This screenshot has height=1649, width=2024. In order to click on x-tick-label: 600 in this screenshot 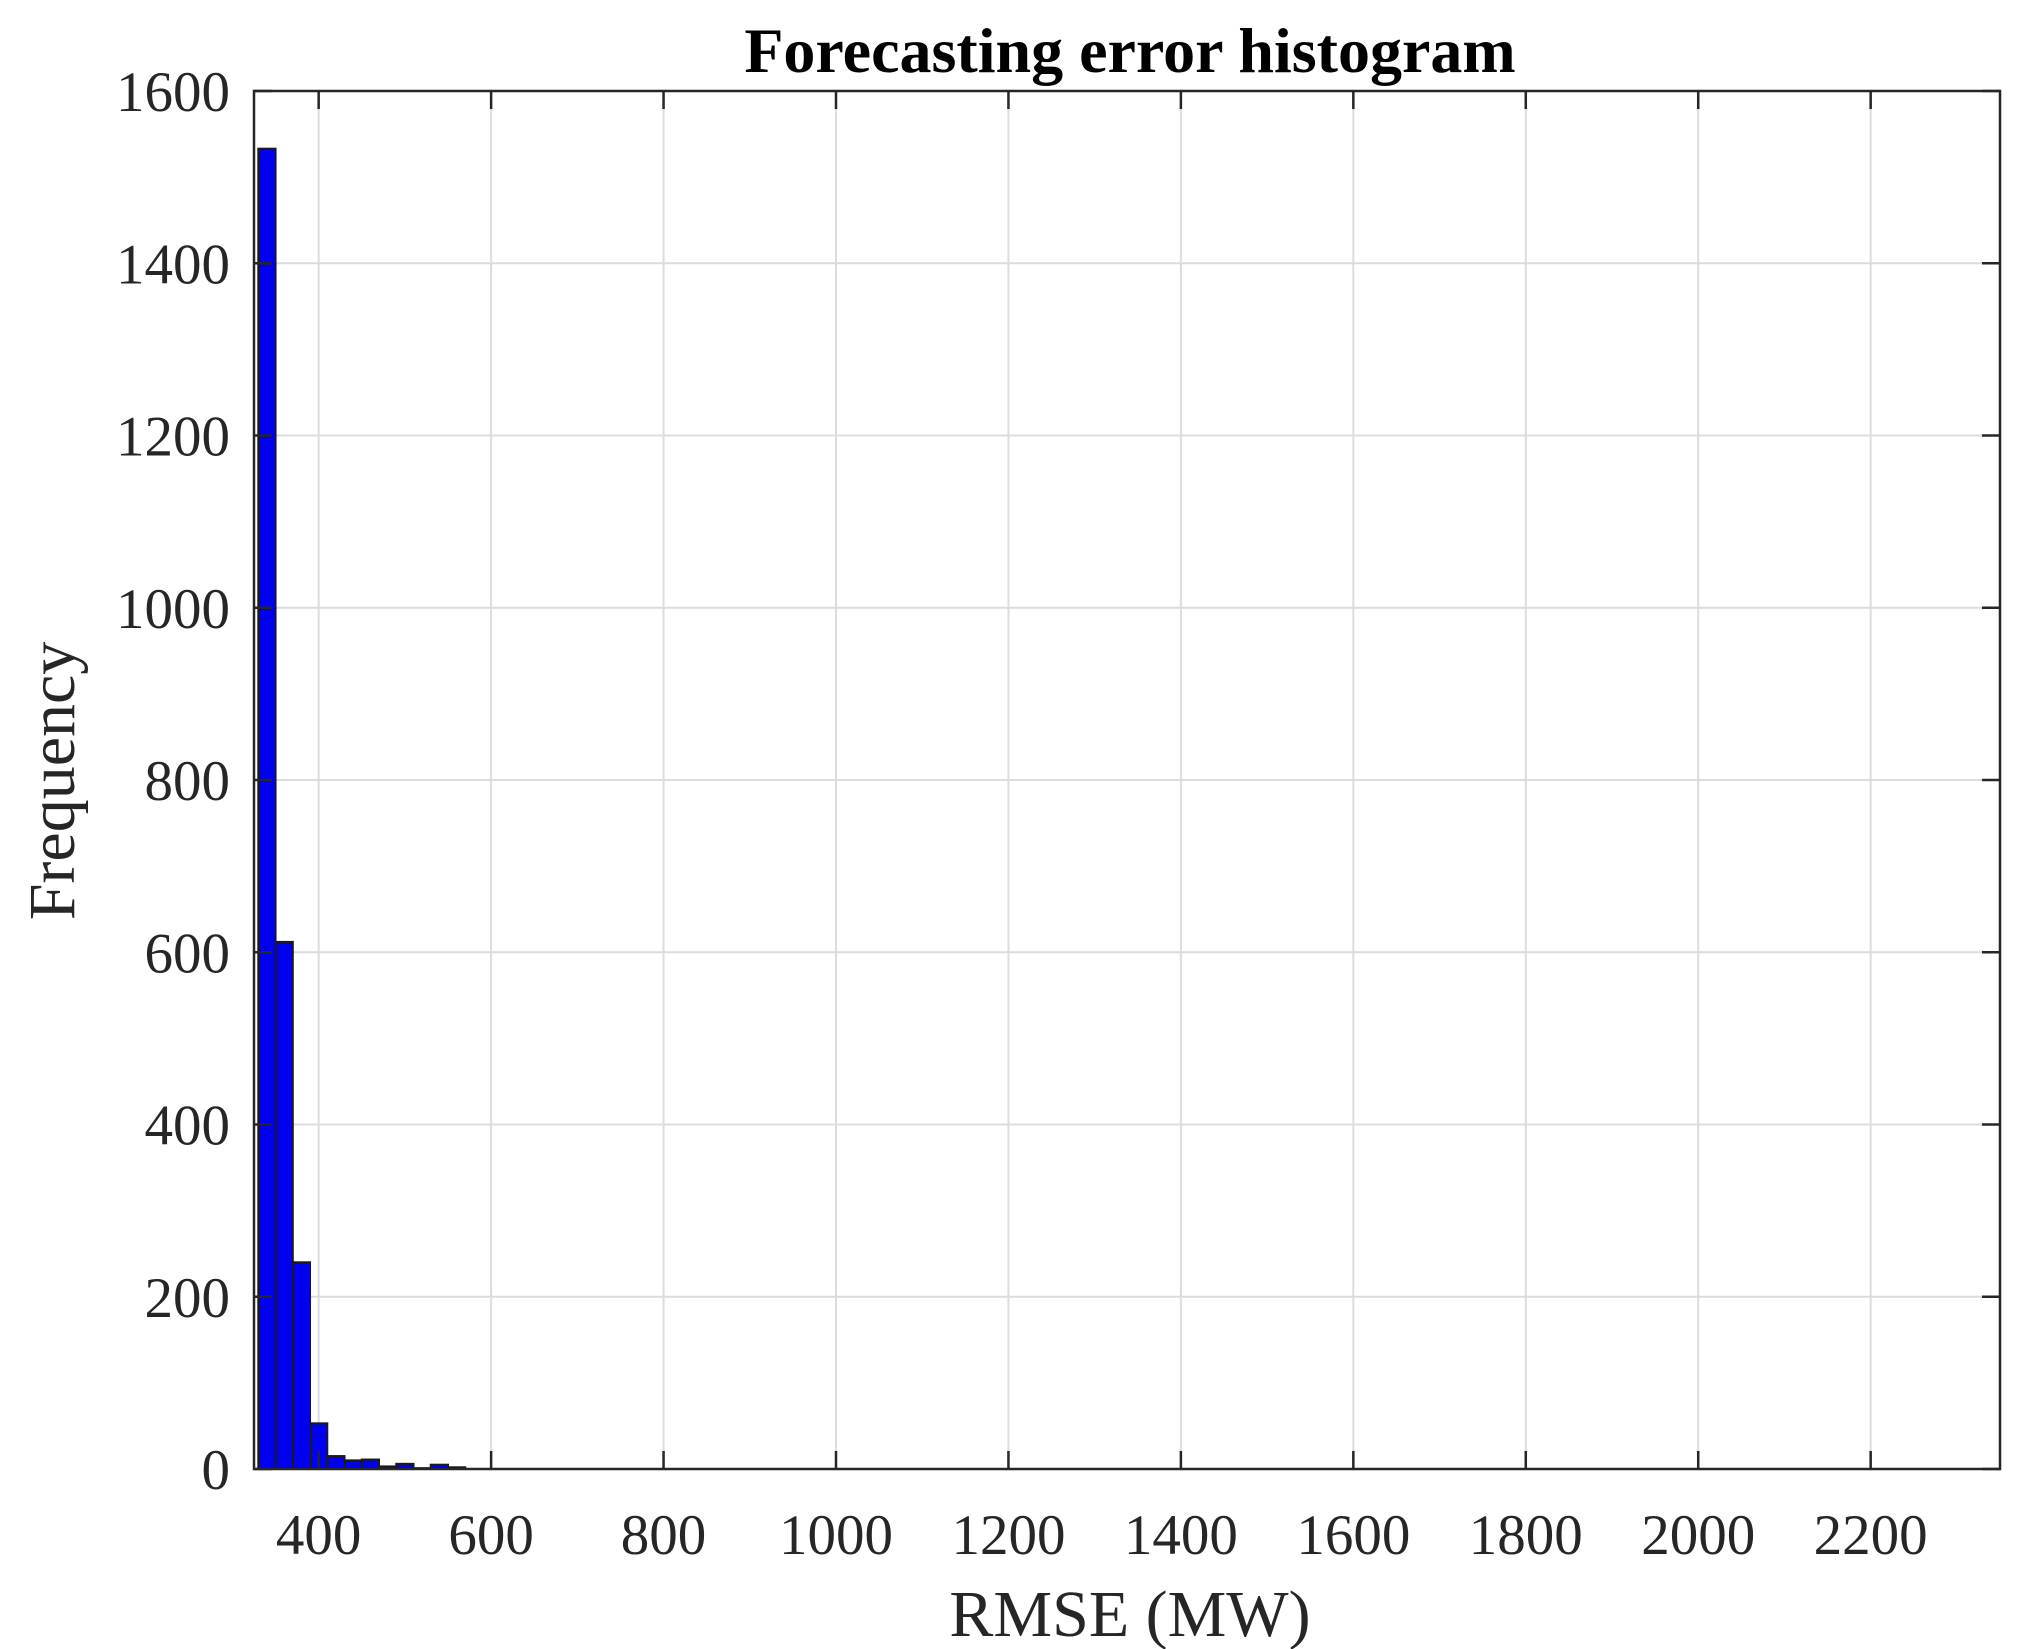, I will do `click(491, 1535)`.